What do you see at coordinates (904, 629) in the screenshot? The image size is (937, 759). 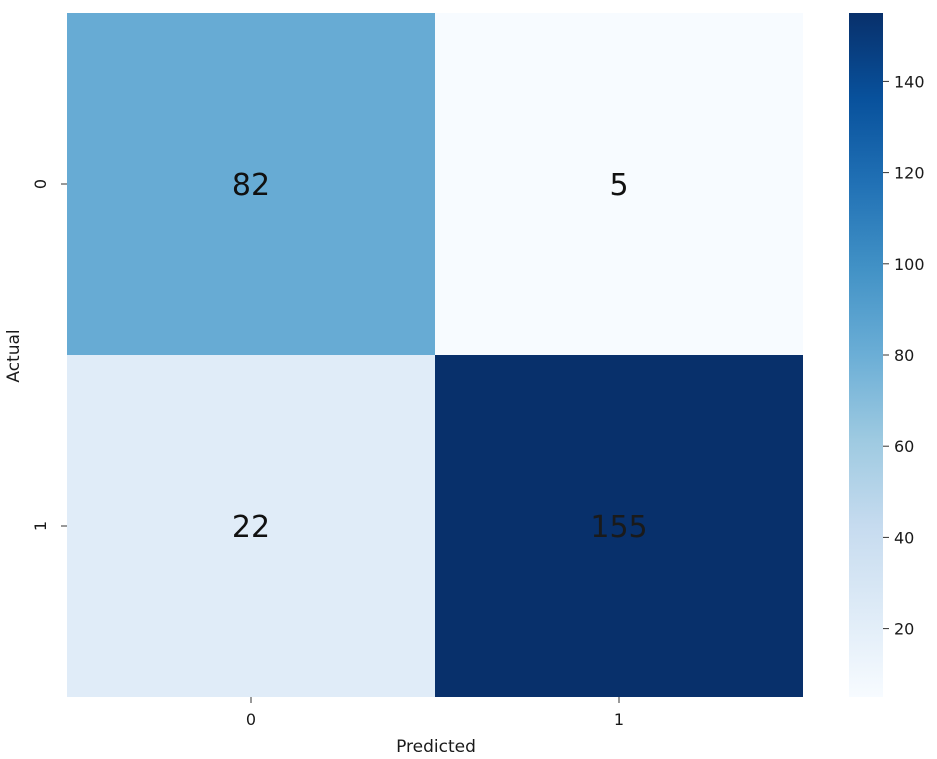 I see `colorbar-tick-label-0: 20` at bounding box center [904, 629].